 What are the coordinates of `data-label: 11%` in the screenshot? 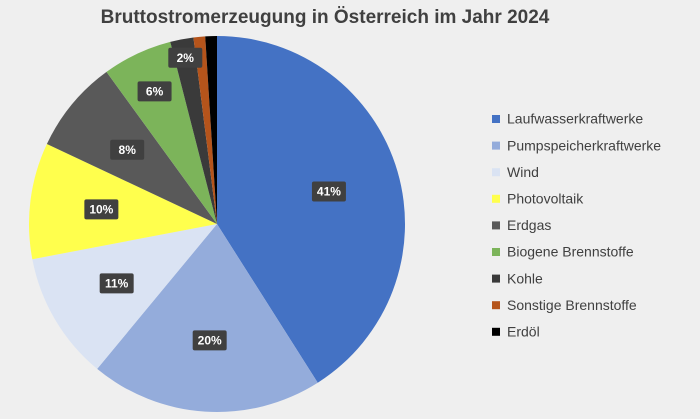 It's located at (117, 284).